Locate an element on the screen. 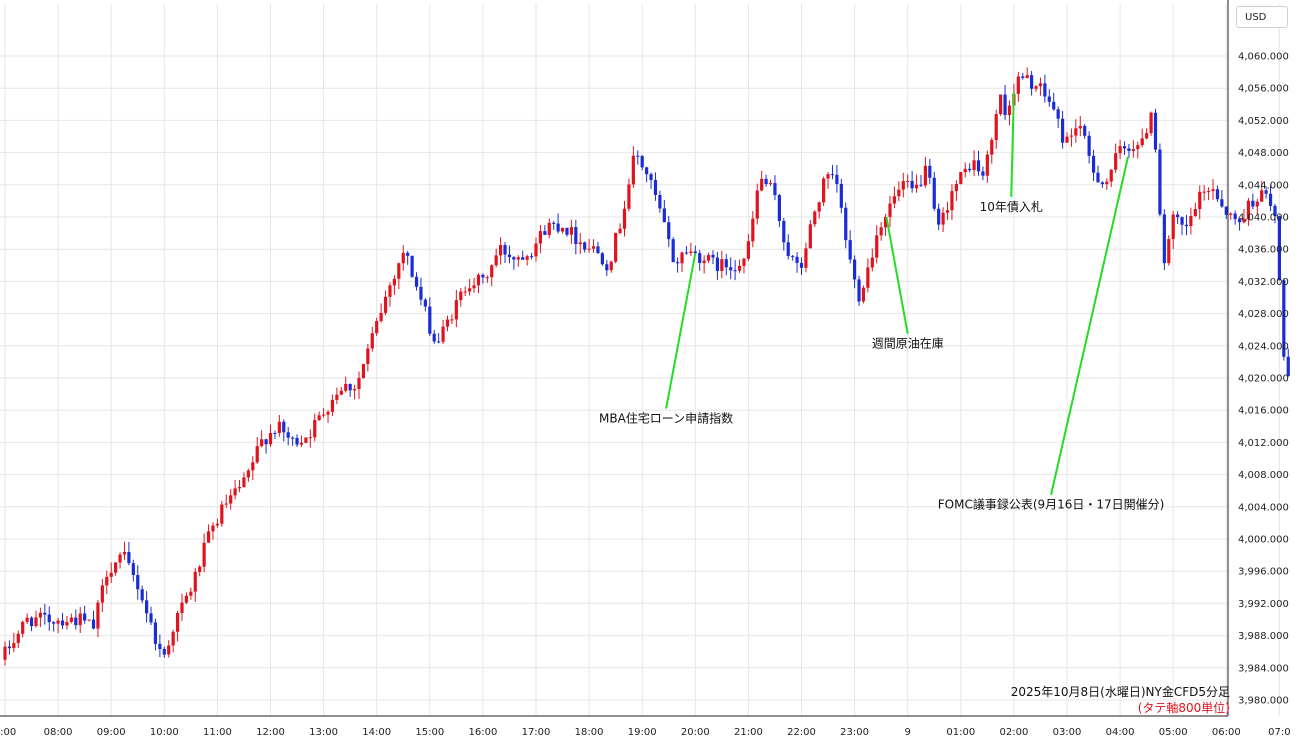 This screenshot has width=1300, height=745. x-tick-label: 14:00 is located at coordinates (376, 732).